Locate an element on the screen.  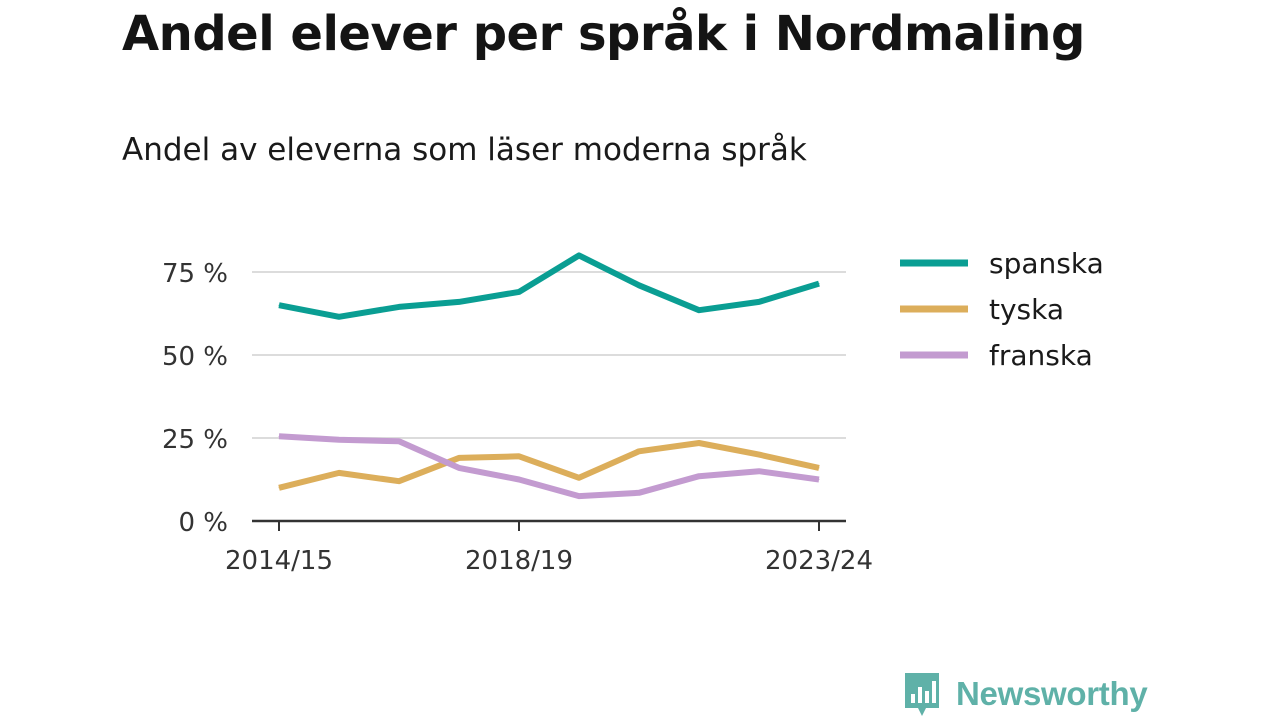
newsworthy-brand: Newsworthy is located at coordinates (1025, 694).